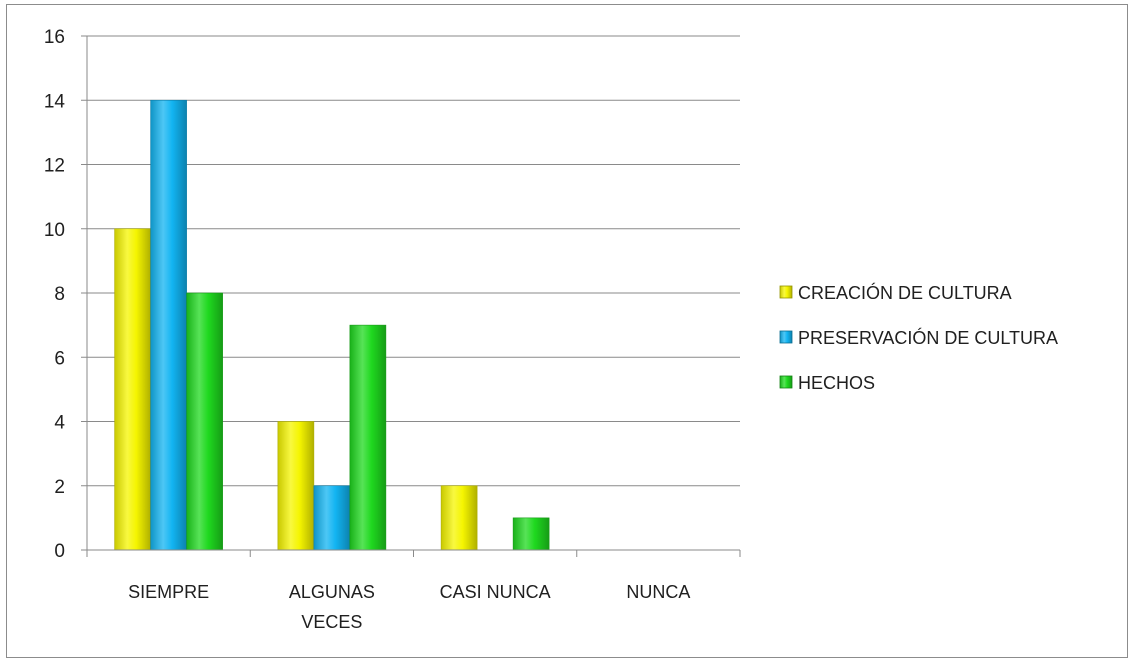 This screenshot has height=664, width=1135. What do you see at coordinates (59, 358) in the screenshot?
I see `y-tick-label: 6` at bounding box center [59, 358].